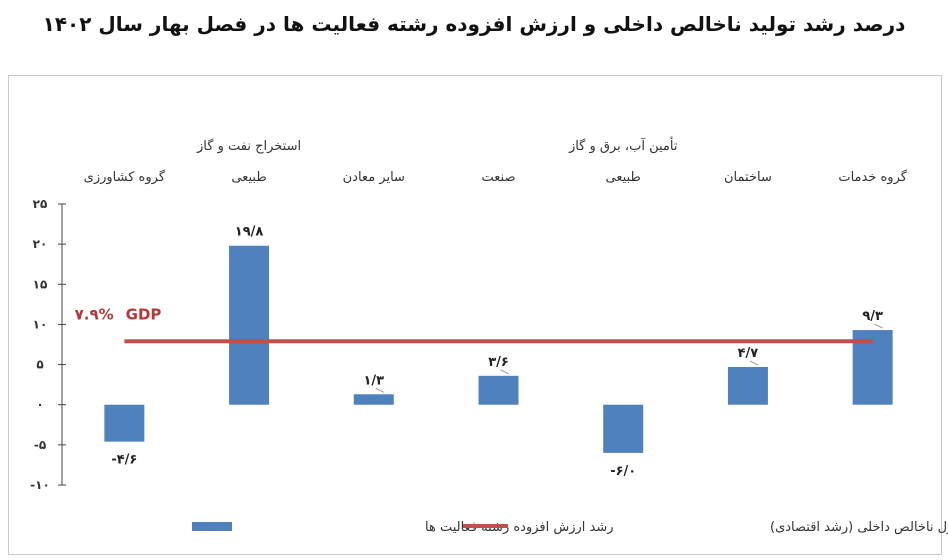 This screenshot has height=560, width=948. Describe the element at coordinates (519, 527) in the screenshot. I see `legend-label-bars: رشد ارزش افزوده رشته فعالیت ها` at that location.